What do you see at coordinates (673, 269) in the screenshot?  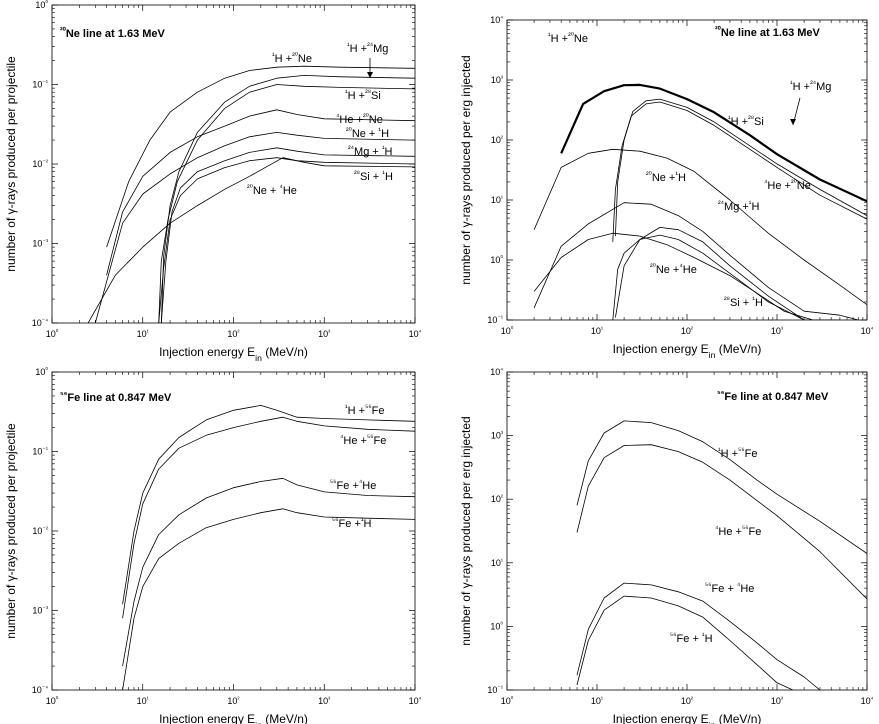 I see `series-label: ²⁰Ne +⁴He` at bounding box center [673, 269].